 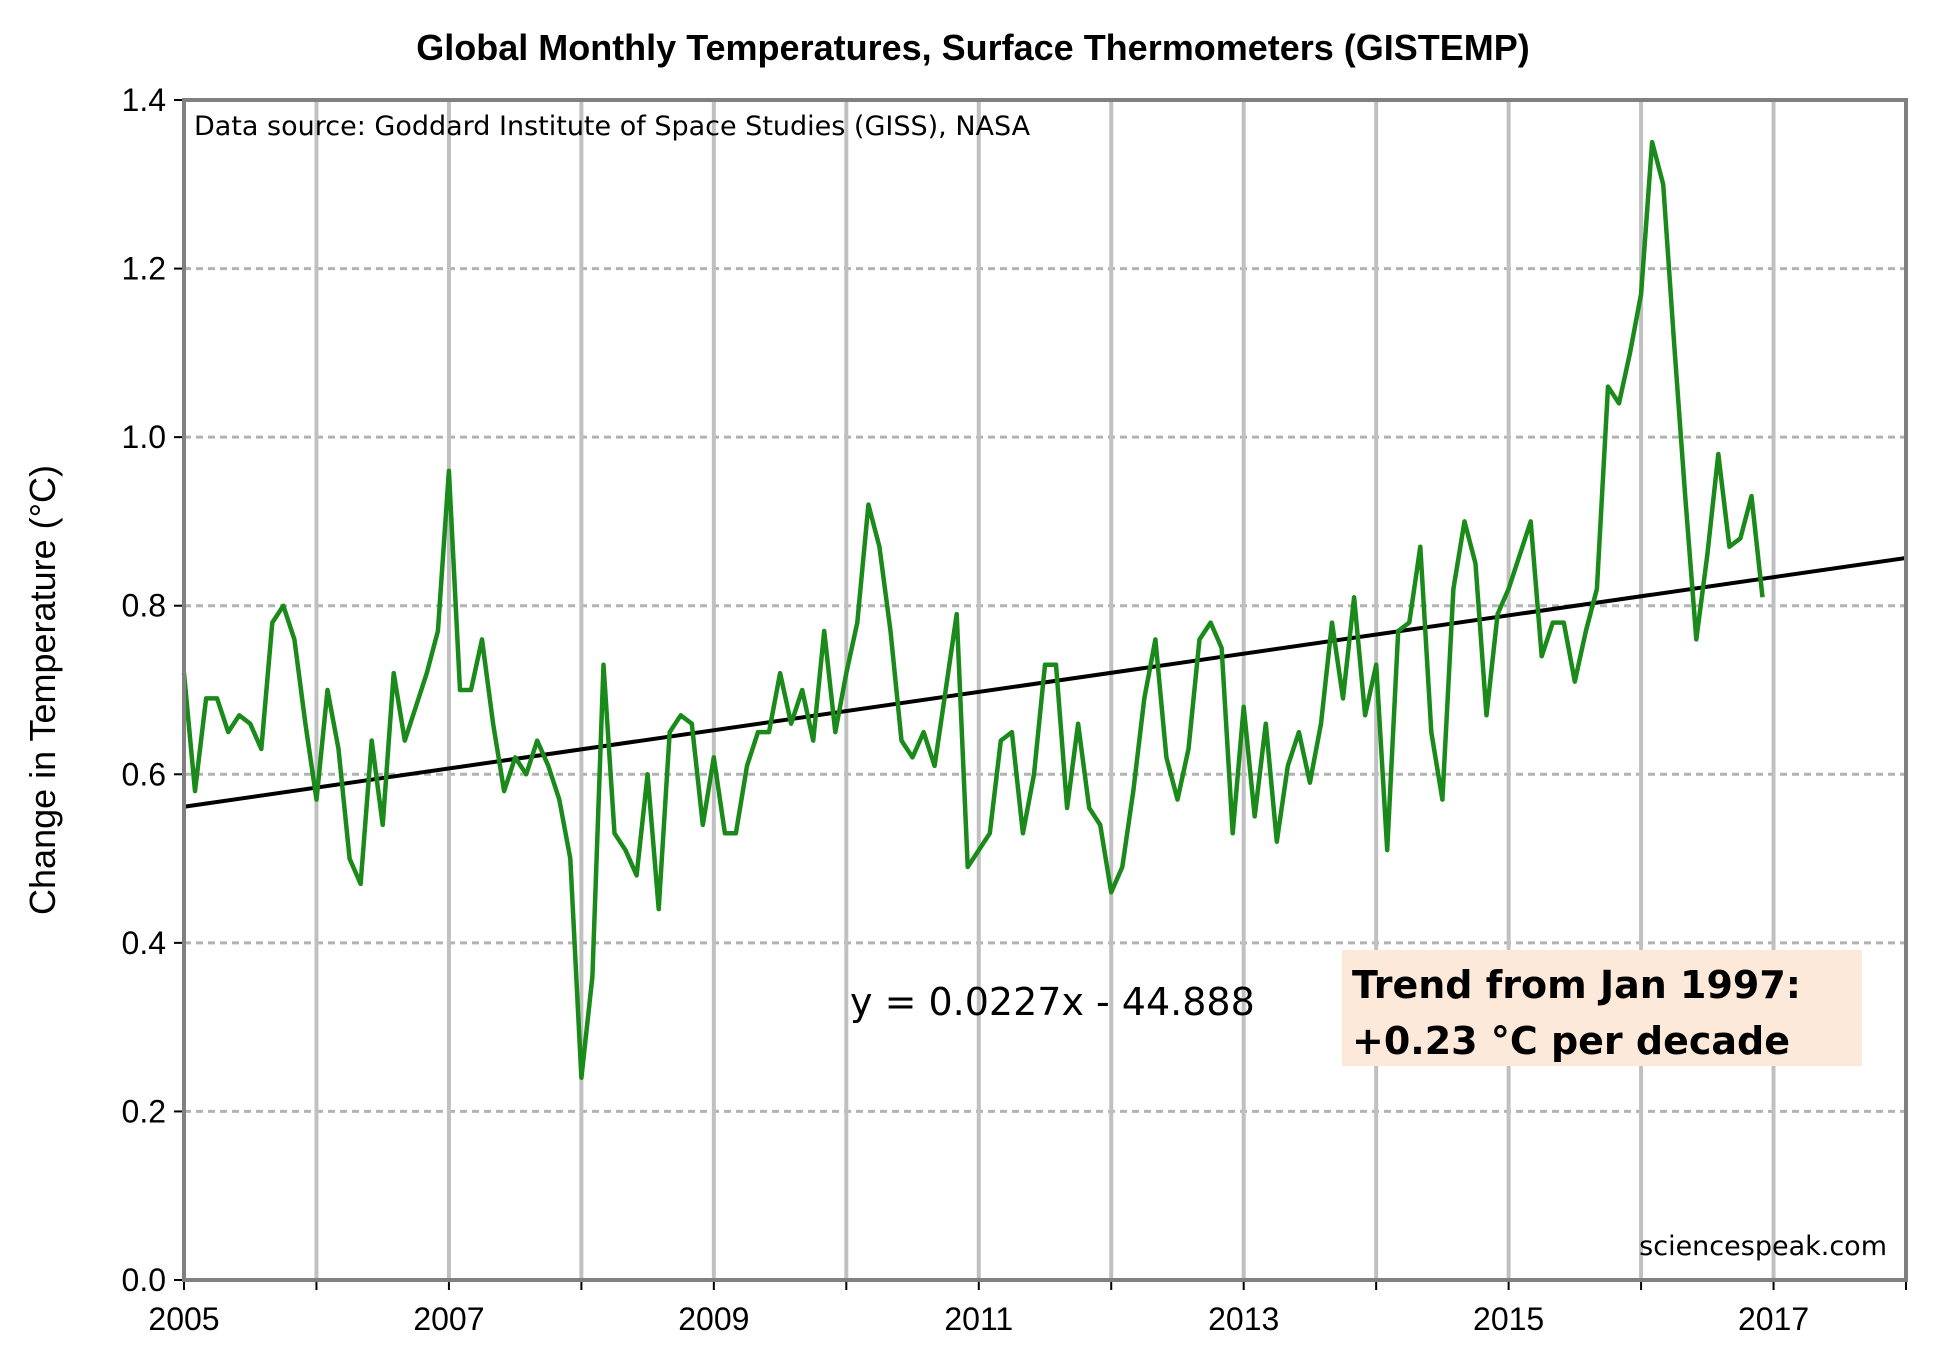 I want to click on x-tick-label: 2011, so click(x=978, y=1319).